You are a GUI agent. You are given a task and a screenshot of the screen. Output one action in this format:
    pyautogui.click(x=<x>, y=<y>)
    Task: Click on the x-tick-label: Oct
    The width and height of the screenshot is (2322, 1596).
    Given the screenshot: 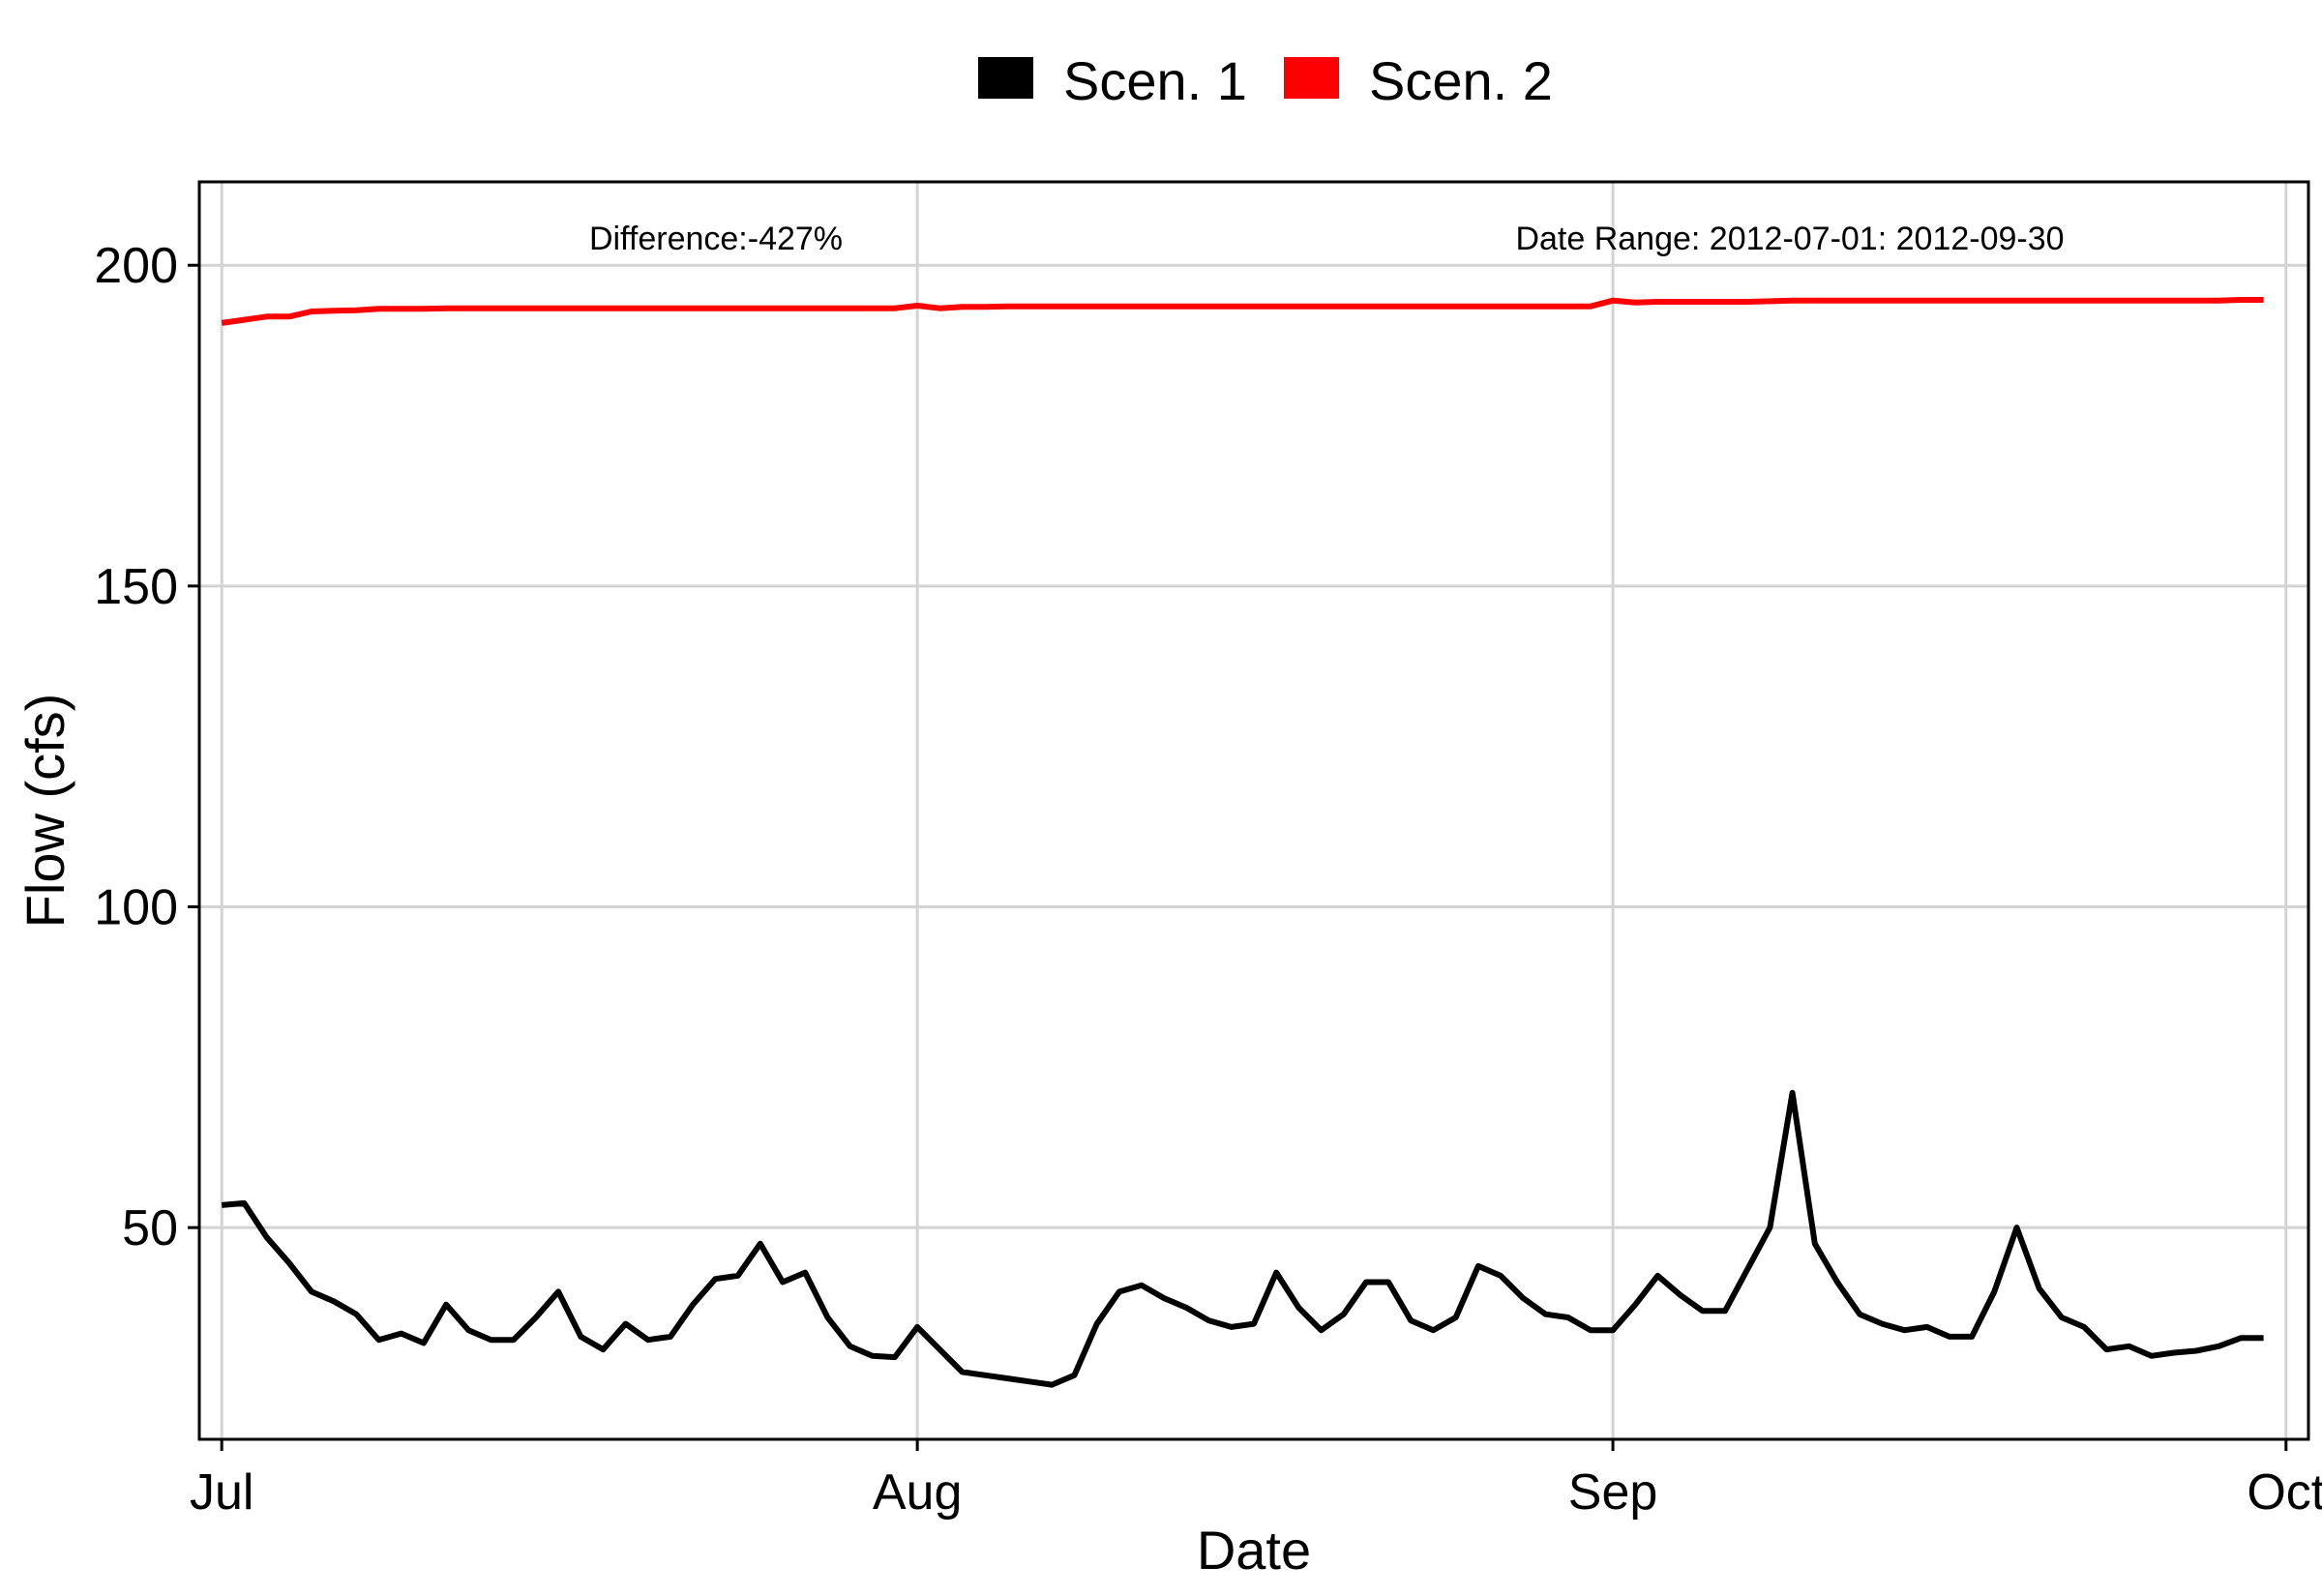 What is the action you would take?
    pyautogui.click(x=2284, y=1492)
    